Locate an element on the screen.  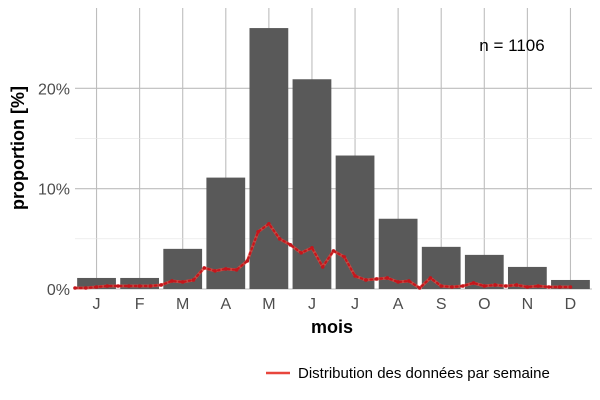
y-axis-ticks: 0% 10% 20% is located at coordinates (54, 190).